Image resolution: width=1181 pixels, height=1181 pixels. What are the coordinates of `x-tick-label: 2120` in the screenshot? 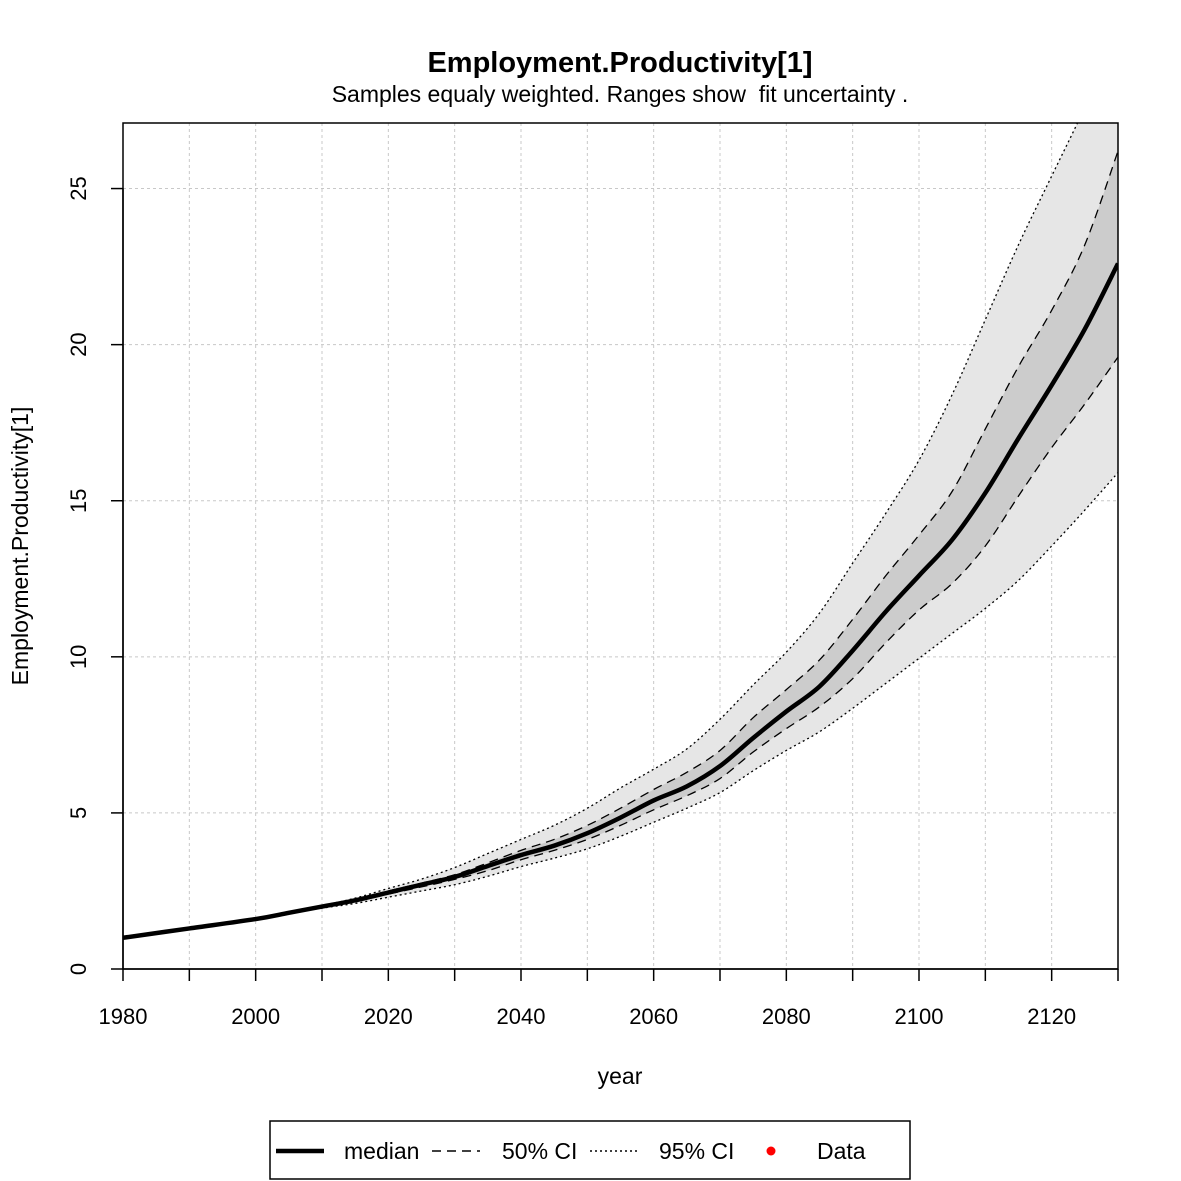 It's located at (1051, 1016).